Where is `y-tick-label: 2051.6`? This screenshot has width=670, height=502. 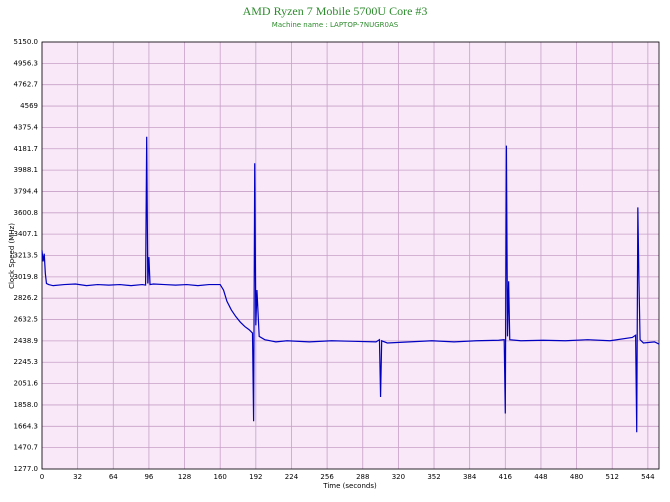 y-tick-label: 2051.6 is located at coordinates (26, 384).